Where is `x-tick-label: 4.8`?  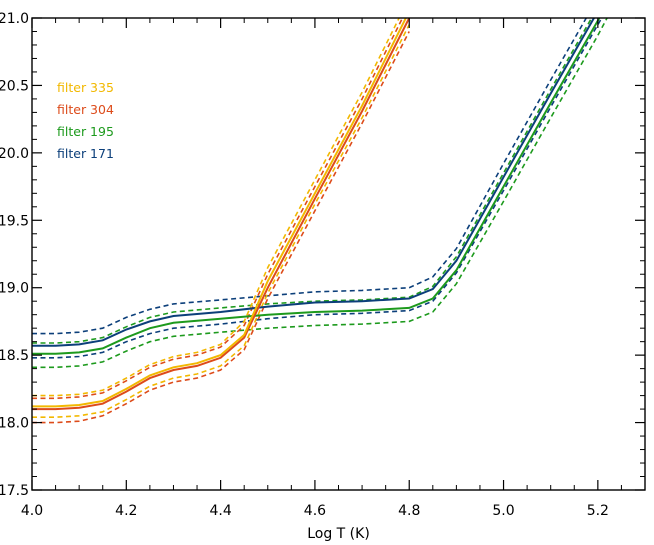 x-tick-label: 4.8 is located at coordinates (409, 511).